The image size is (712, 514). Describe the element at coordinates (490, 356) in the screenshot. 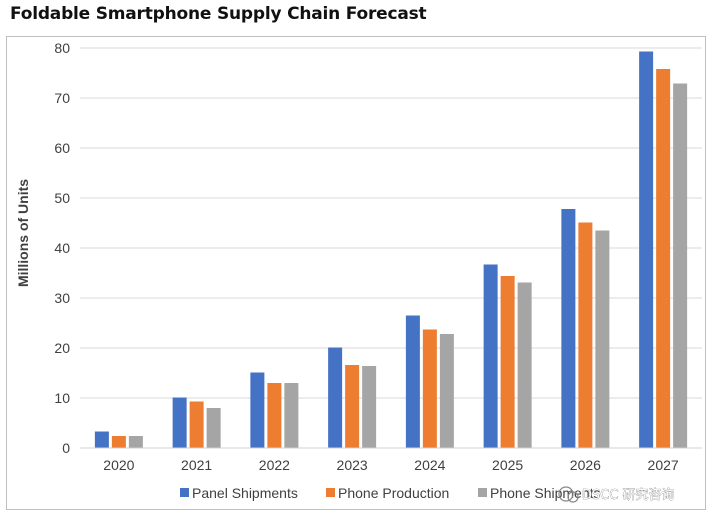

I see `bar-panel-shipments-2025` at that location.